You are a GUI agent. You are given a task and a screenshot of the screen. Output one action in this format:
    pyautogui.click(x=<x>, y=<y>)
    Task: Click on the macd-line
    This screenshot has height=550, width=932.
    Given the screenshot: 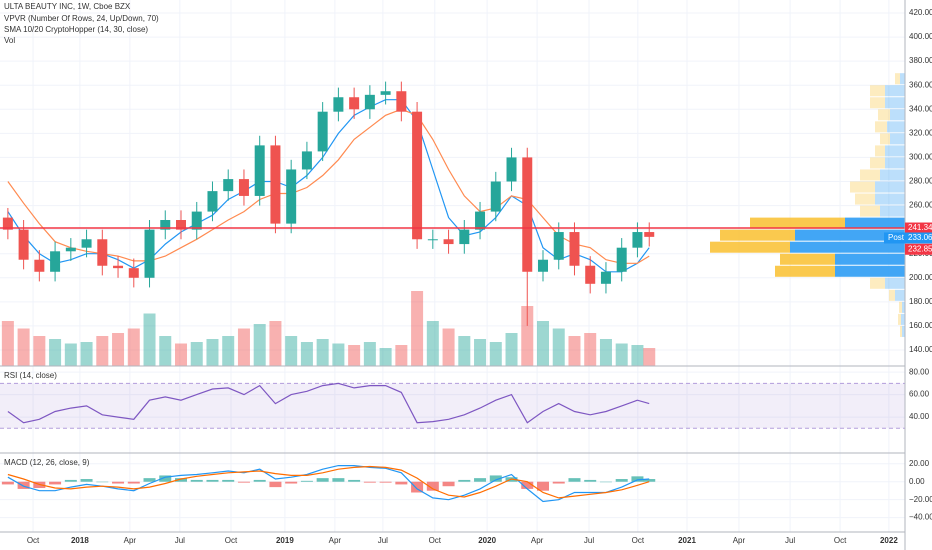 What is the action you would take?
    pyautogui.click(x=328, y=484)
    